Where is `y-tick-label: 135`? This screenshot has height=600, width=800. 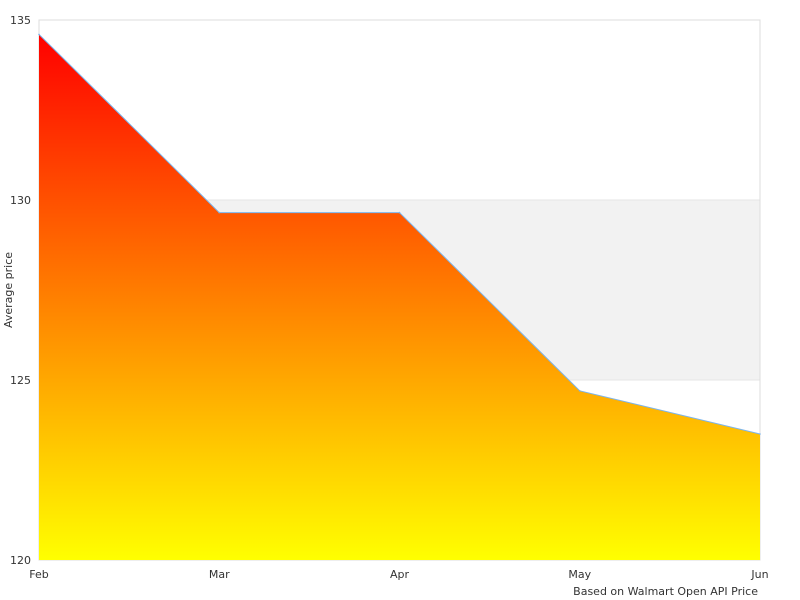
y-tick-label: 135 is located at coordinates (20, 20).